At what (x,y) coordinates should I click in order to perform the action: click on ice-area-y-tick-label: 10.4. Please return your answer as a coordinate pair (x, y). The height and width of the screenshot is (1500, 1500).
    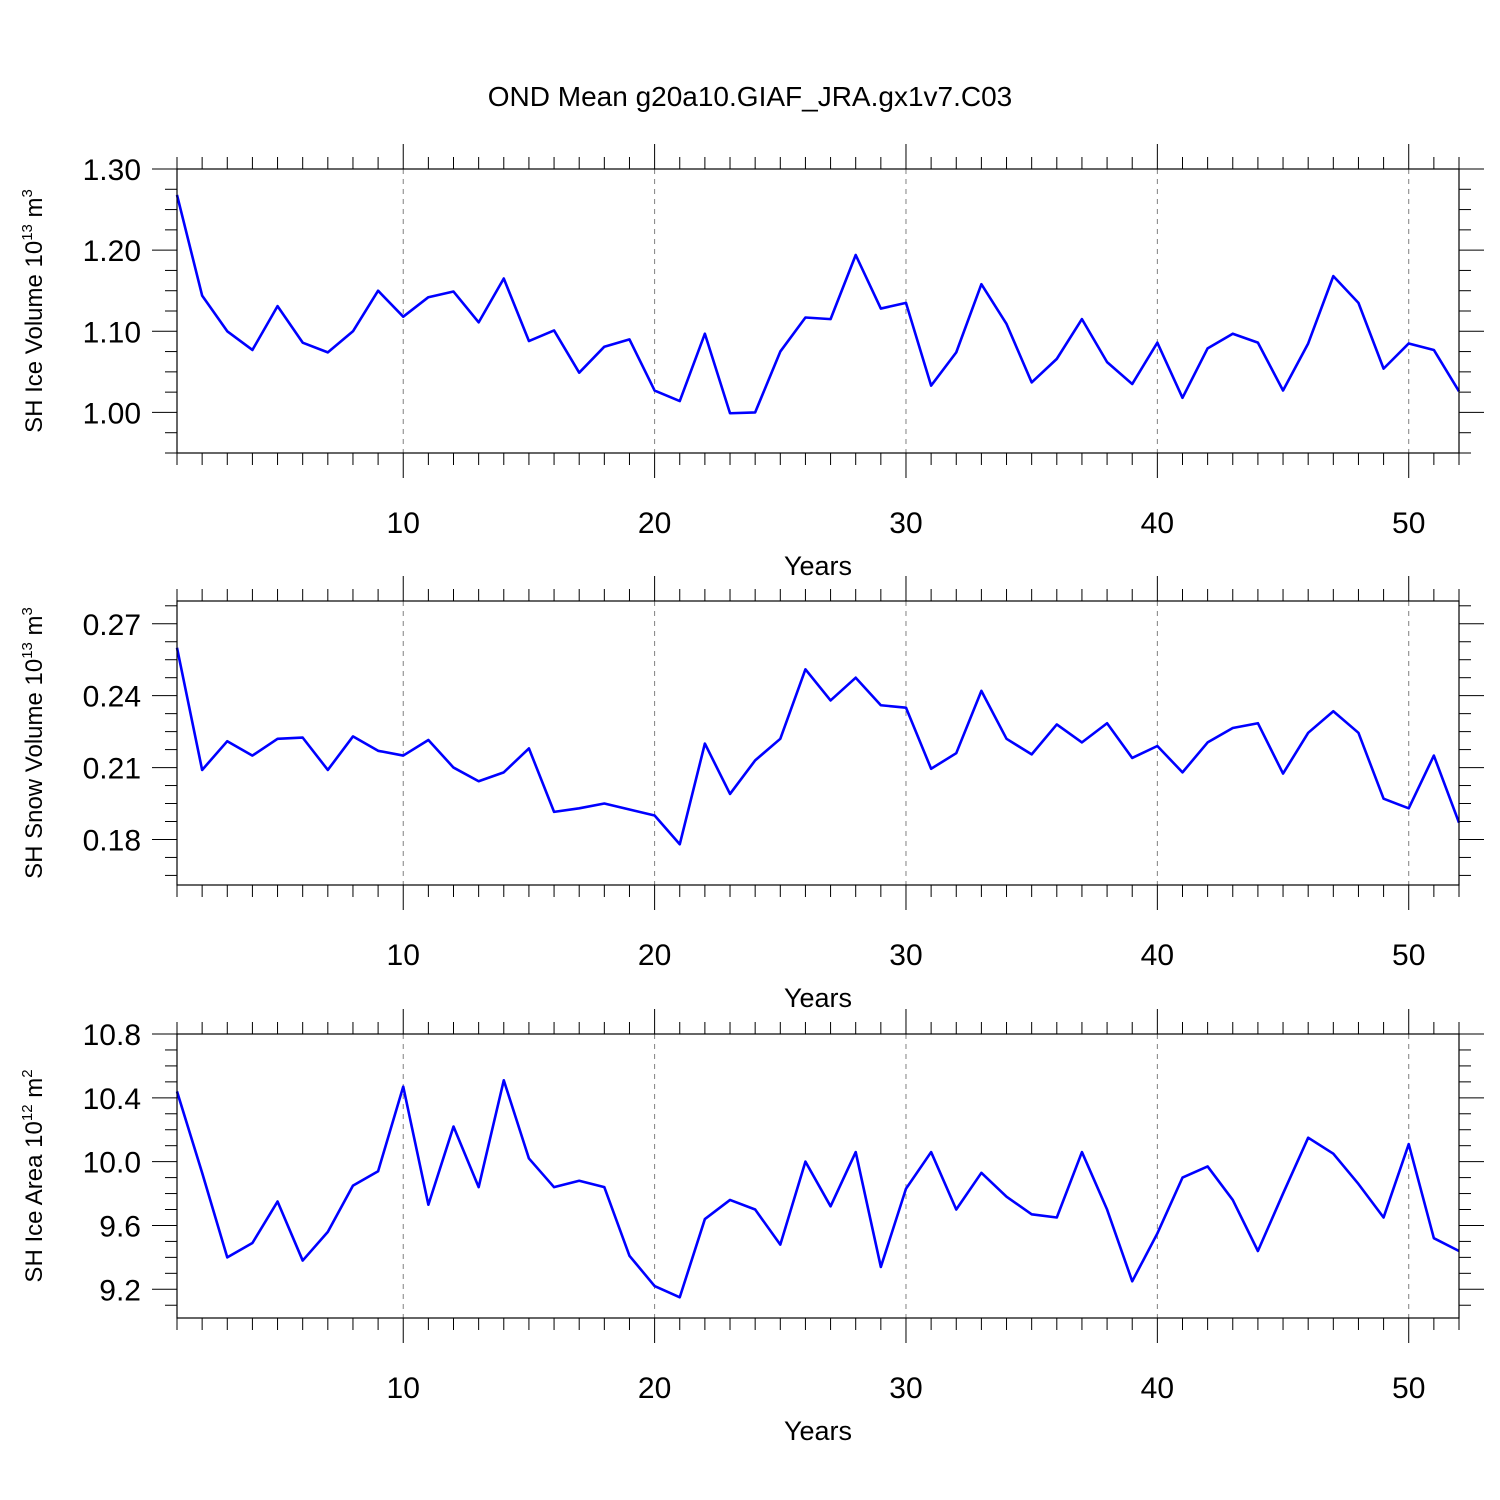
    Looking at the image, I should click on (112, 1099).